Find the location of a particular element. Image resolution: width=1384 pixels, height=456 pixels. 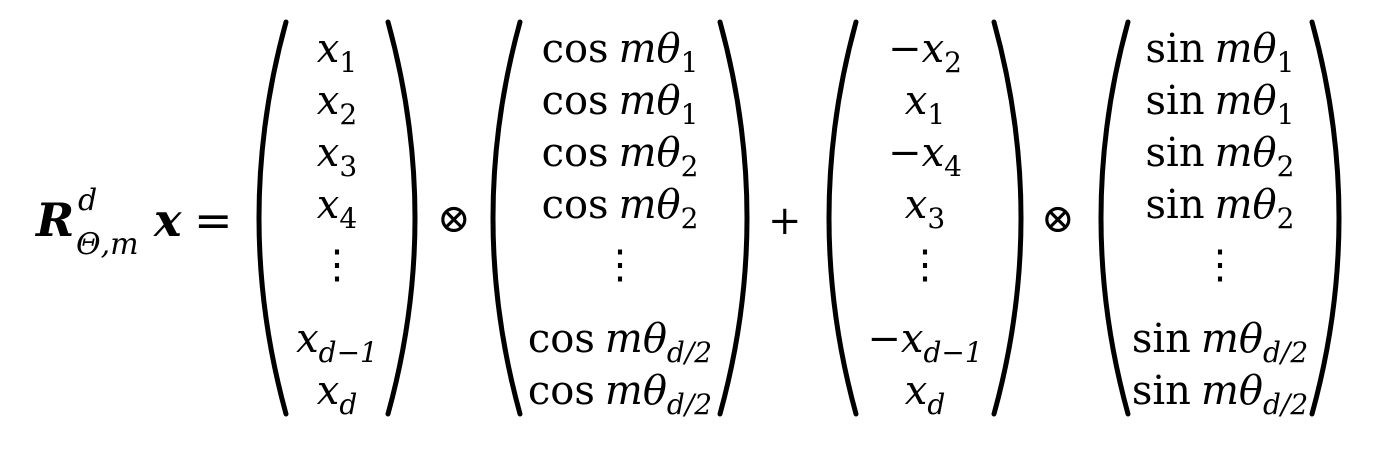

vector-sin-entry-1: sin mθ1 is located at coordinates (1220, 52).